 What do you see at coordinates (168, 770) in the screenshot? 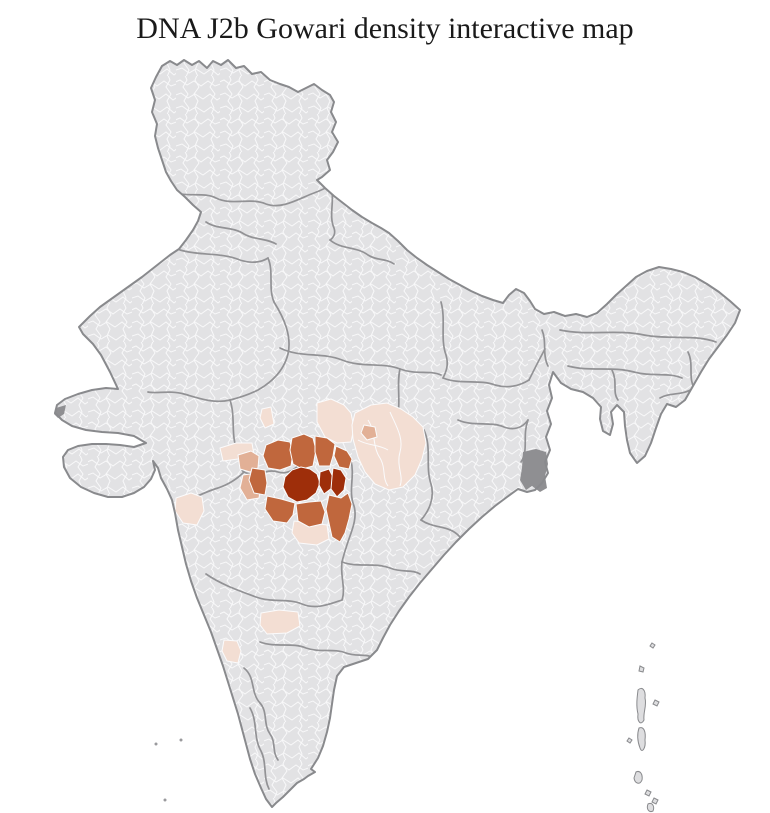
I see `lakshadweep-islands` at bounding box center [168, 770].